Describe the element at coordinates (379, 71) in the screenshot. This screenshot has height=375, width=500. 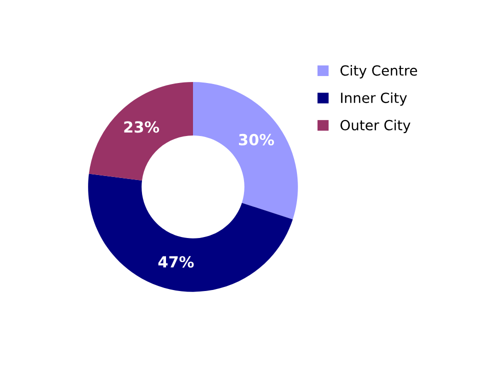
I see `legend-label: City Centre` at that location.